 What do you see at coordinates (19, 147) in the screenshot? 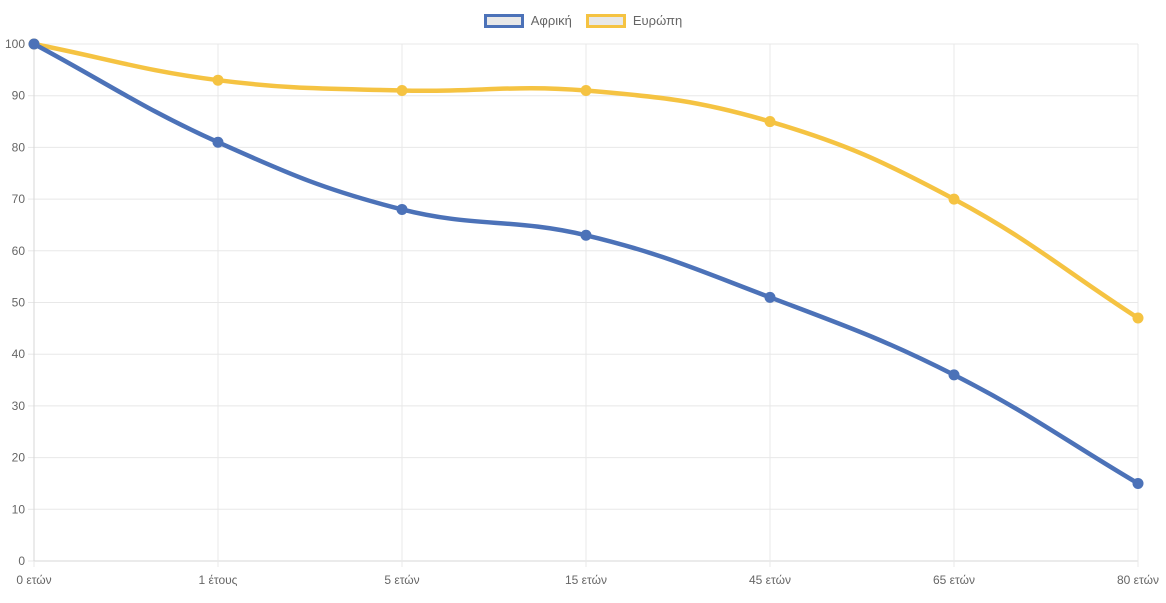
I see `y-axis-tick-label: 80` at bounding box center [19, 147].